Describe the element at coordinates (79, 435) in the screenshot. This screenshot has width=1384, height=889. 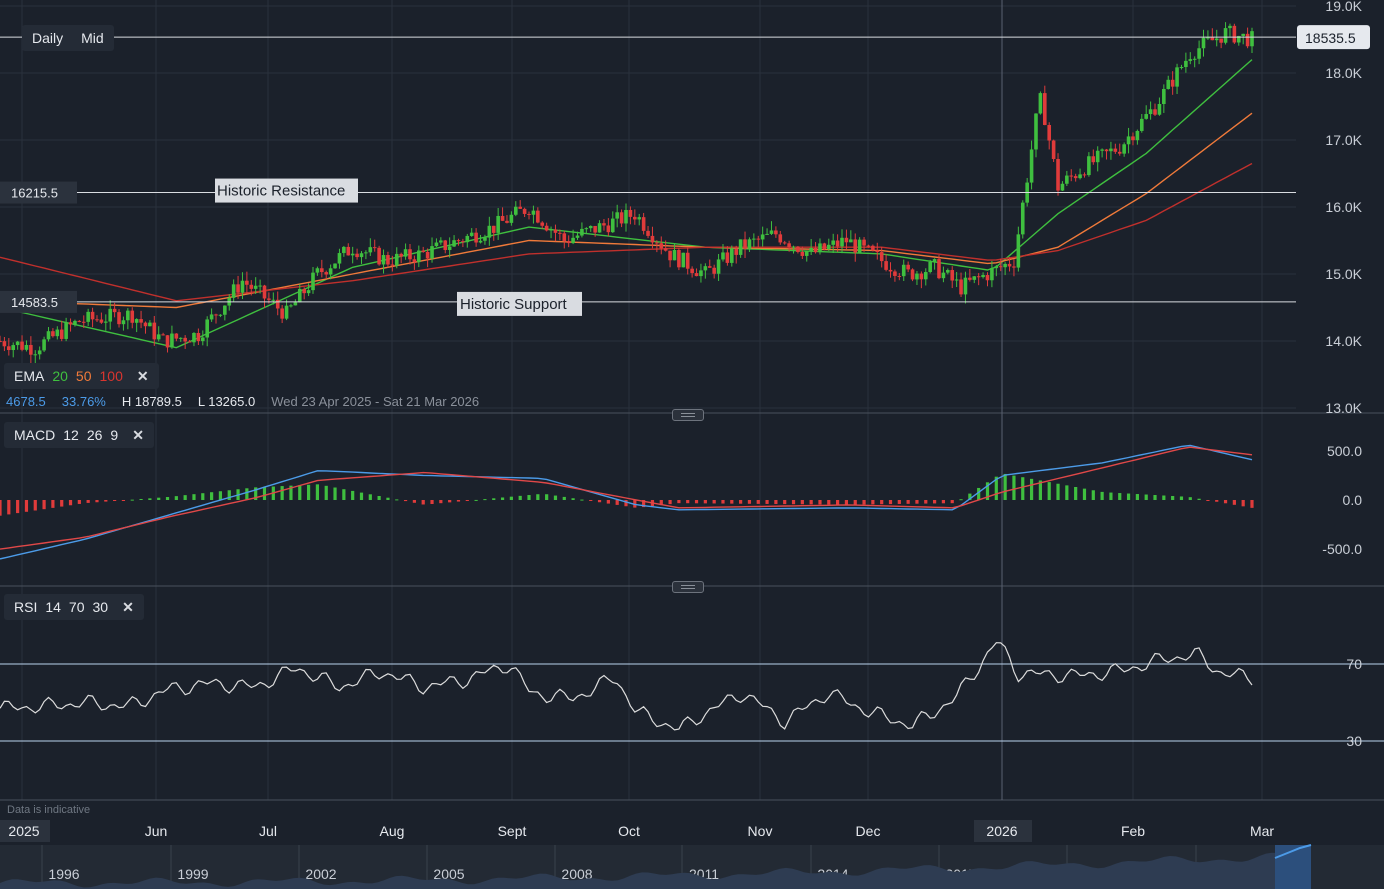
I see `macd-legend: MACD 12 26 9 ✕` at that location.